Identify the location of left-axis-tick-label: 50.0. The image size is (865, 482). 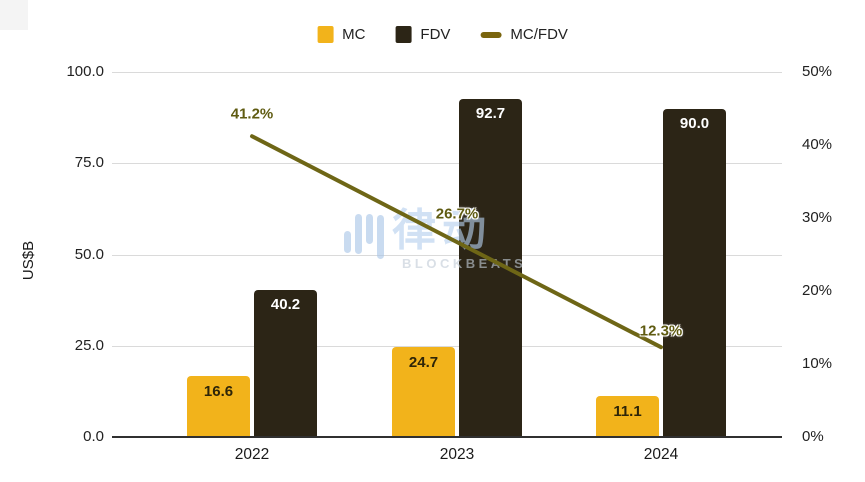
(89, 254).